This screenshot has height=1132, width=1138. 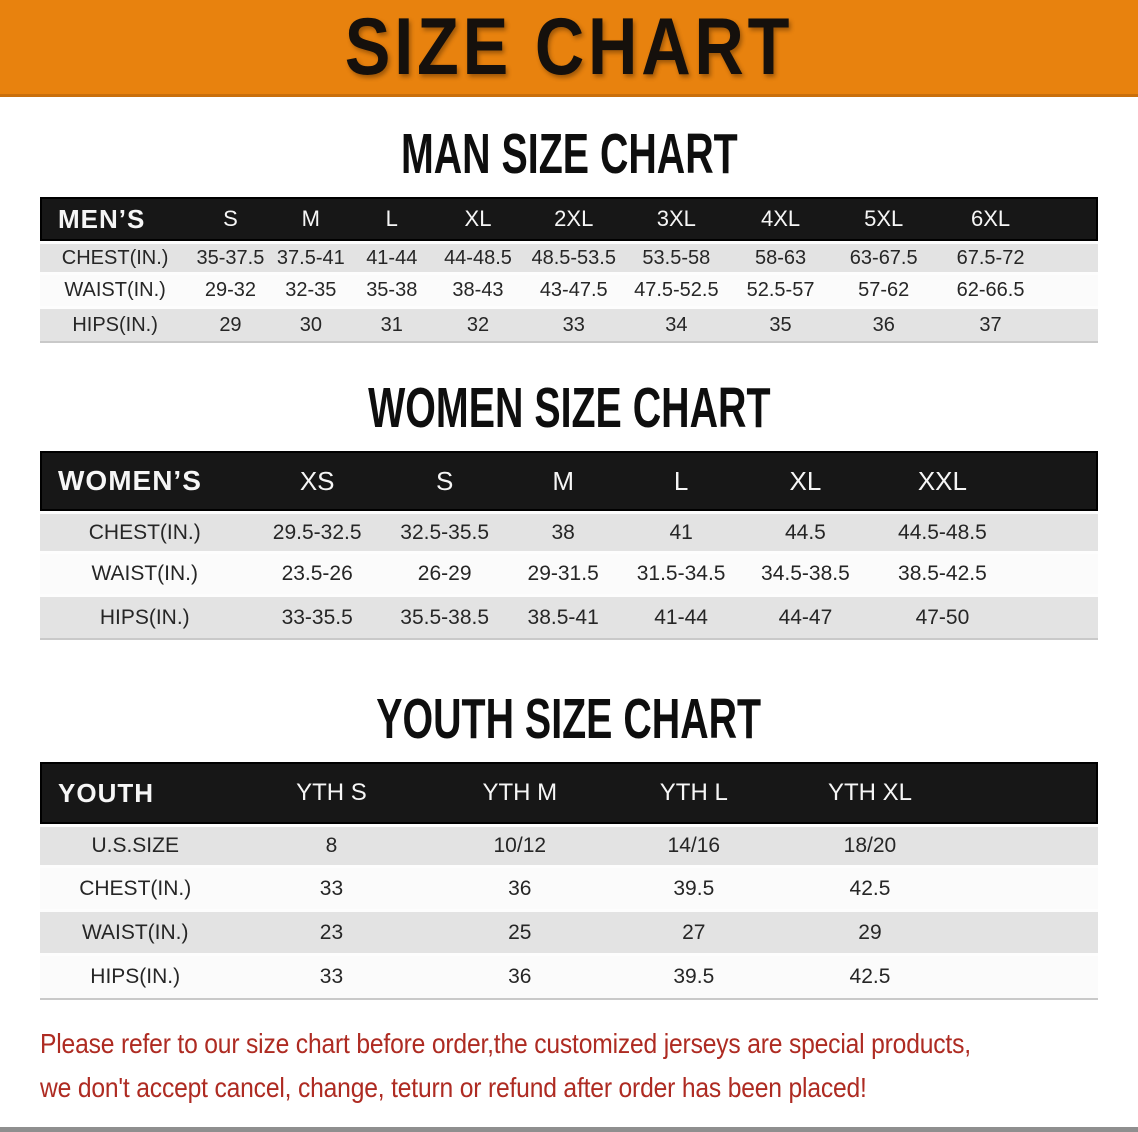 I want to click on youth-hips-row: HIPS(IN.) 33 36 39.5 42.5, so click(x=569, y=978).